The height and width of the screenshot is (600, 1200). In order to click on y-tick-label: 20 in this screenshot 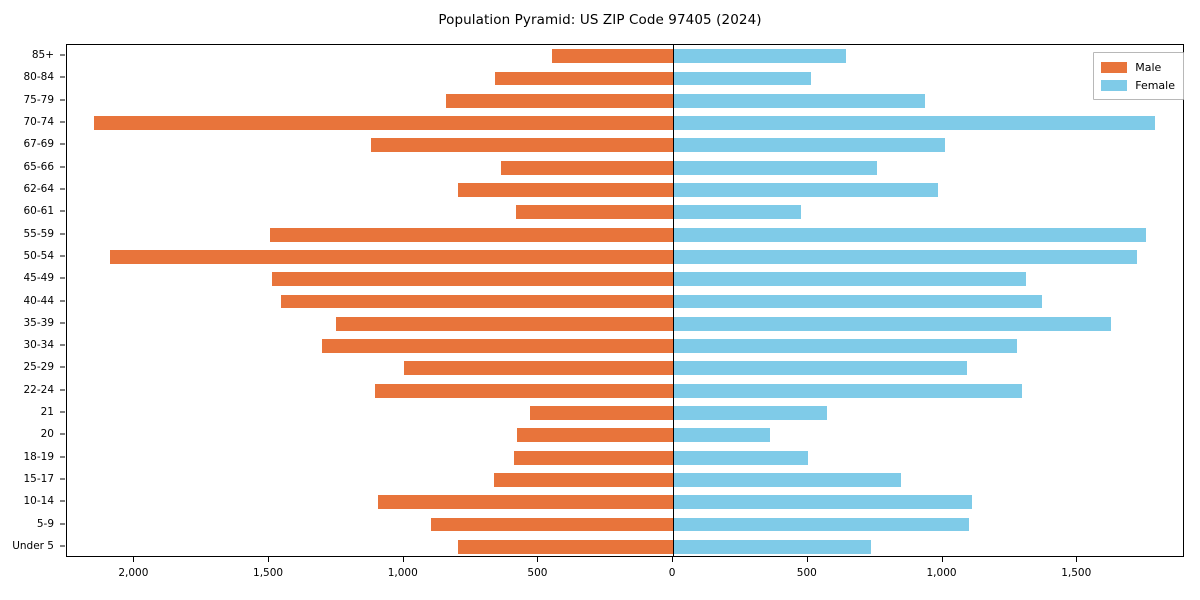, I will do `click(47, 434)`.